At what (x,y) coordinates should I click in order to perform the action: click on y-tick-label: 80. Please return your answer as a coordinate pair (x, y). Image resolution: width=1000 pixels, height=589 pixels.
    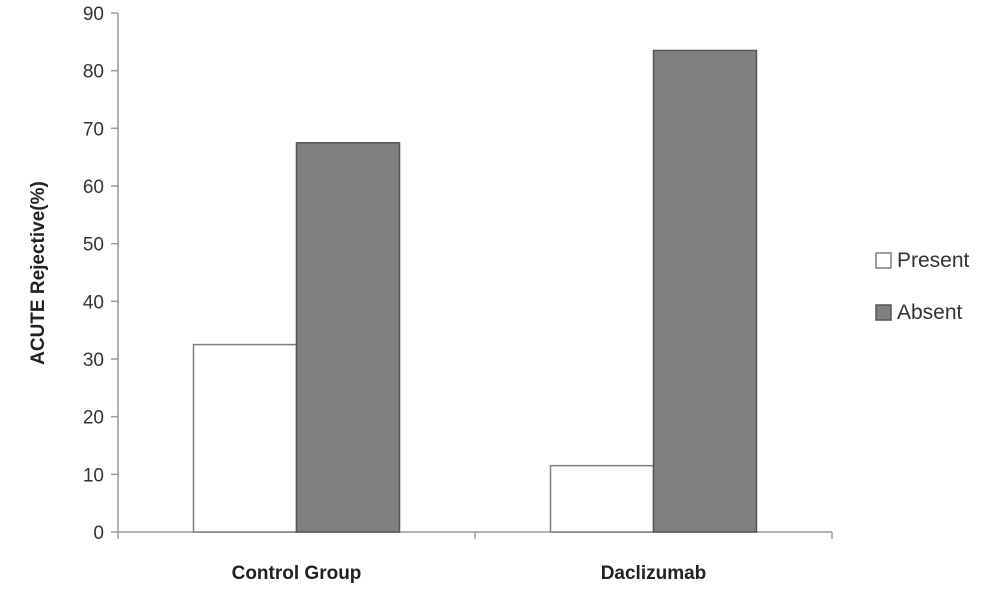
    Looking at the image, I should click on (93, 72).